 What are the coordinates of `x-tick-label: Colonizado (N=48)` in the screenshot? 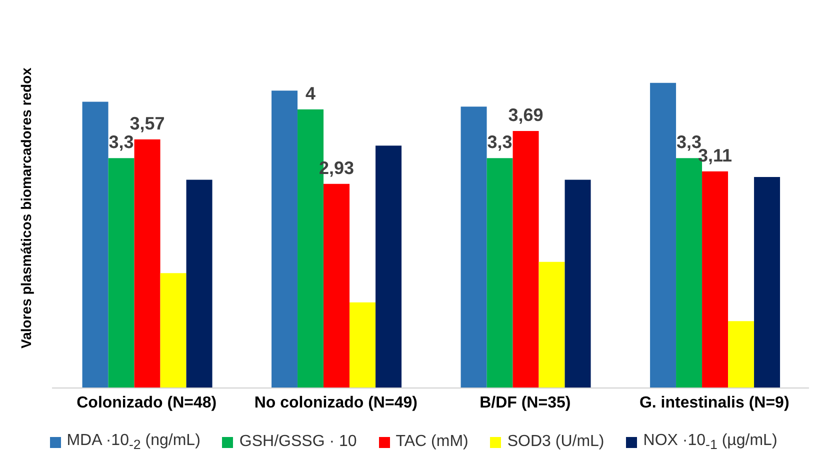 It's located at (146, 403).